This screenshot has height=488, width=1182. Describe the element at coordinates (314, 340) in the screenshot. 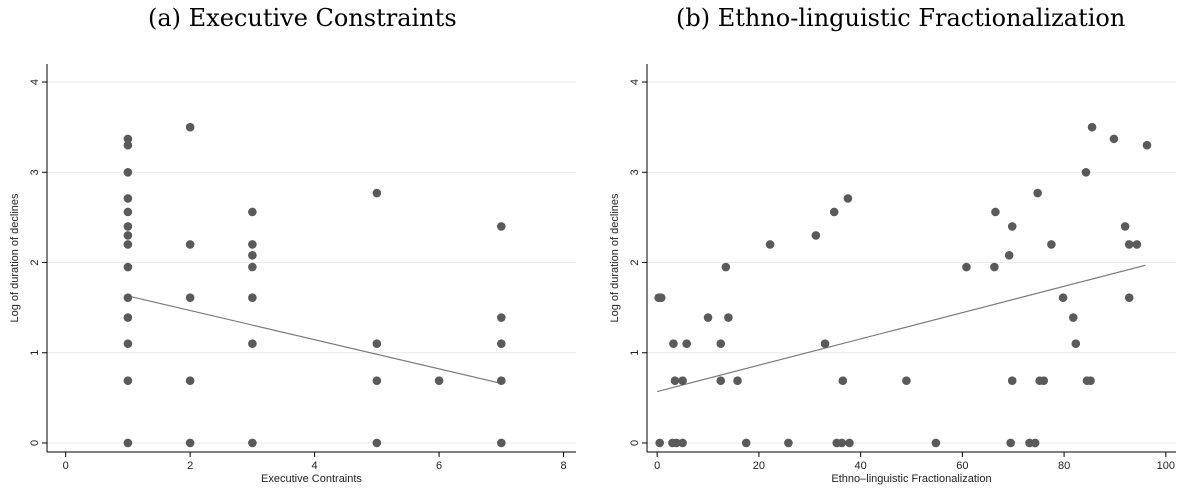

I see `fit-line-a` at that location.